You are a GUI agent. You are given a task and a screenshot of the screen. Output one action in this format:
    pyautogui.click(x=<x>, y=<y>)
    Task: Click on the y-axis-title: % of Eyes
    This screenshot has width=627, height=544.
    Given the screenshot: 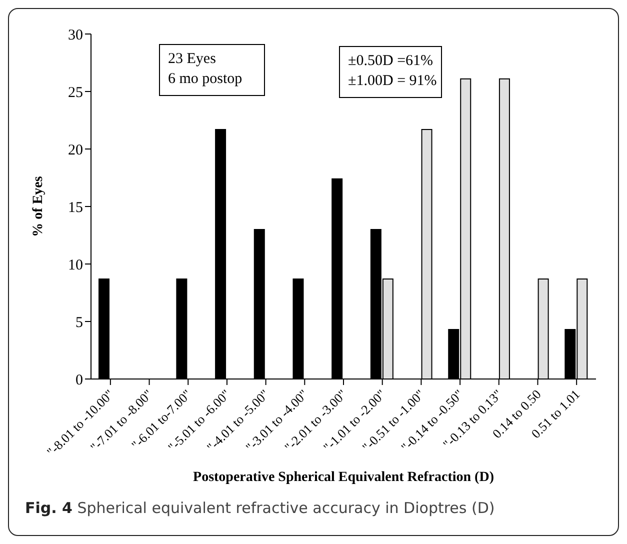 What is the action you would take?
    pyautogui.click(x=38, y=206)
    